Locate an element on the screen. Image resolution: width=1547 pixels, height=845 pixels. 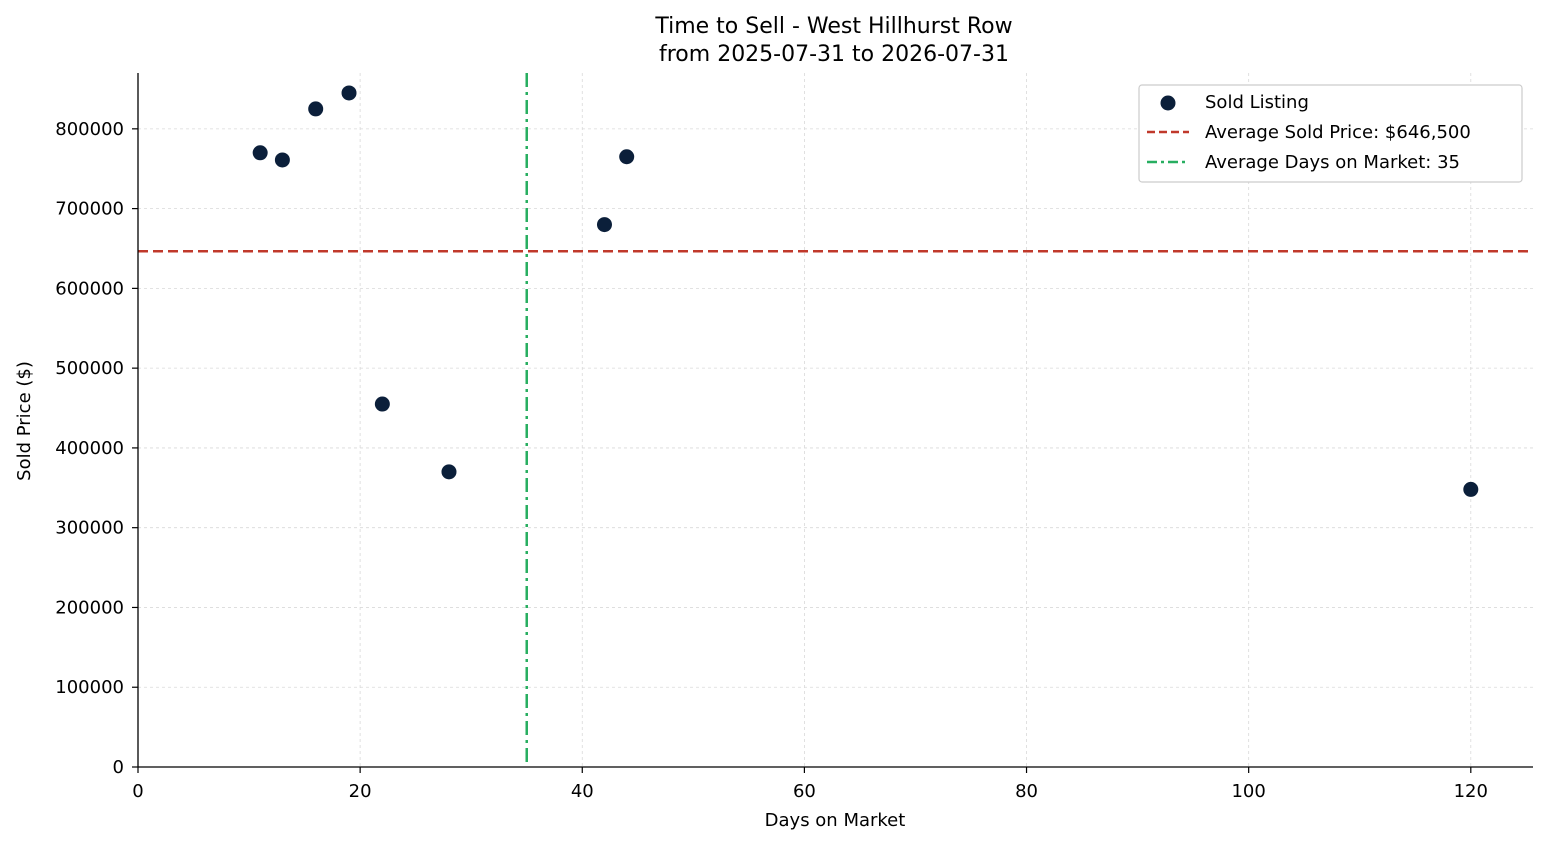
legend-frame is located at coordinates (1330, 133).